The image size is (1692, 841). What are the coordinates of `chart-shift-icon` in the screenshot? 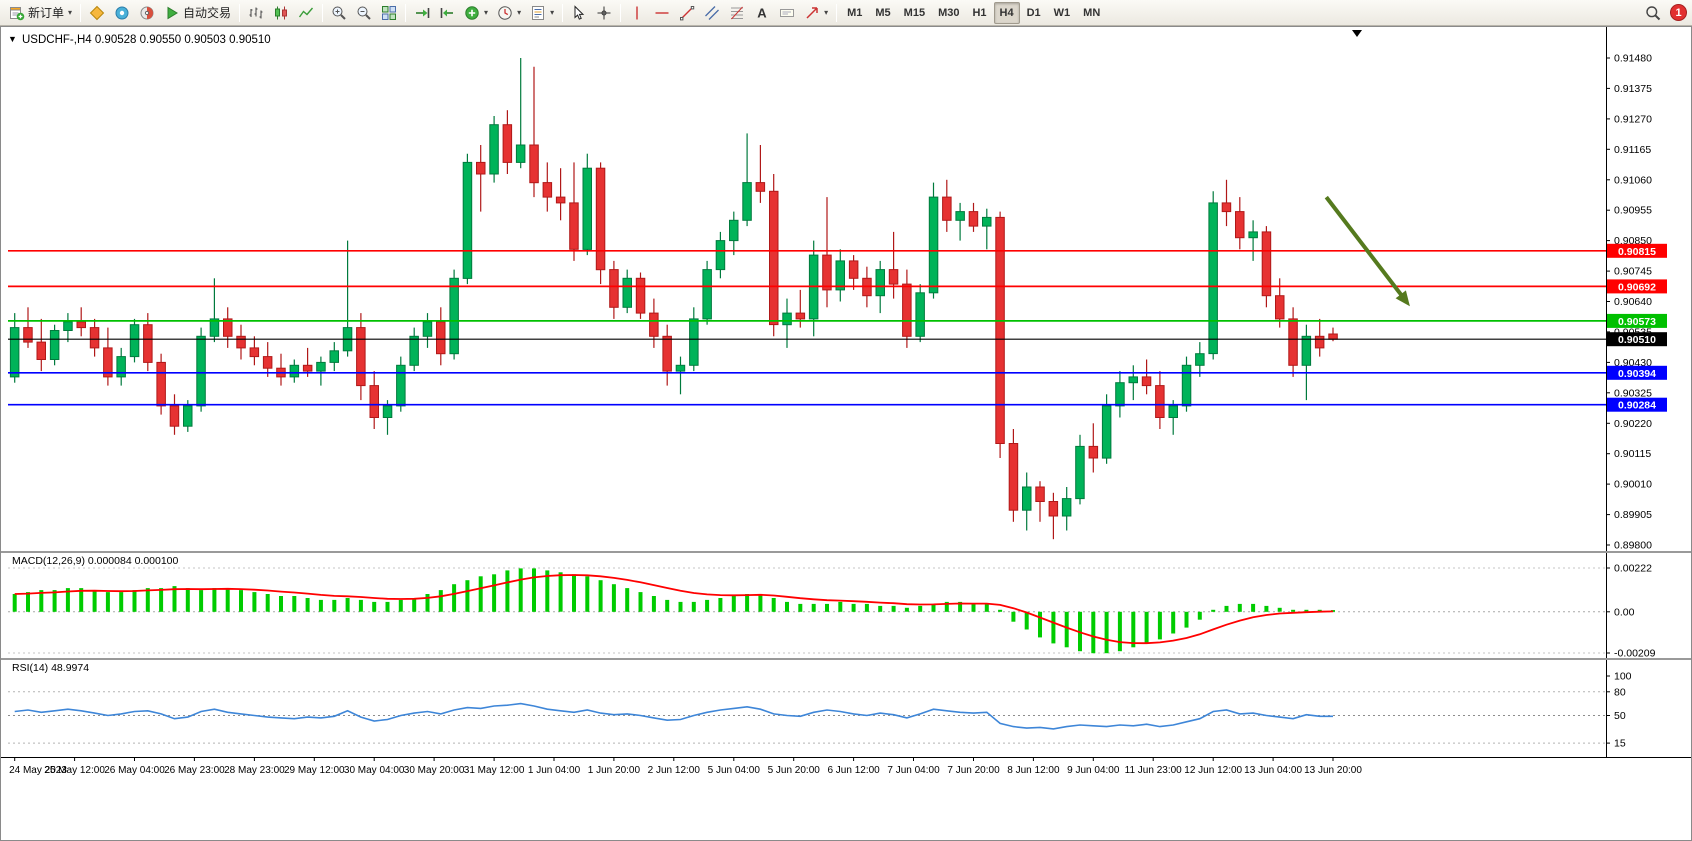 It's located at (447, 13).